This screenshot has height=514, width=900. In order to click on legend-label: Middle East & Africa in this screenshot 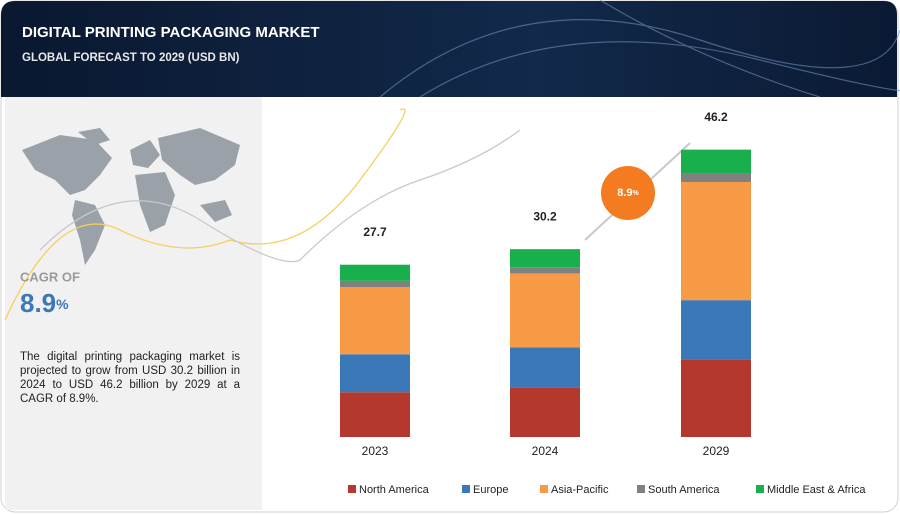, I will do `click(816, 490)`.